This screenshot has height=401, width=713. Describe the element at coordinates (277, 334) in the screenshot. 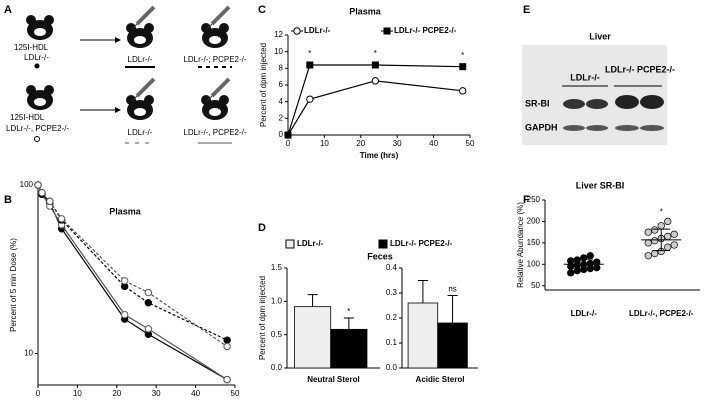

I see `y-tick-label: 0.5` at that location.